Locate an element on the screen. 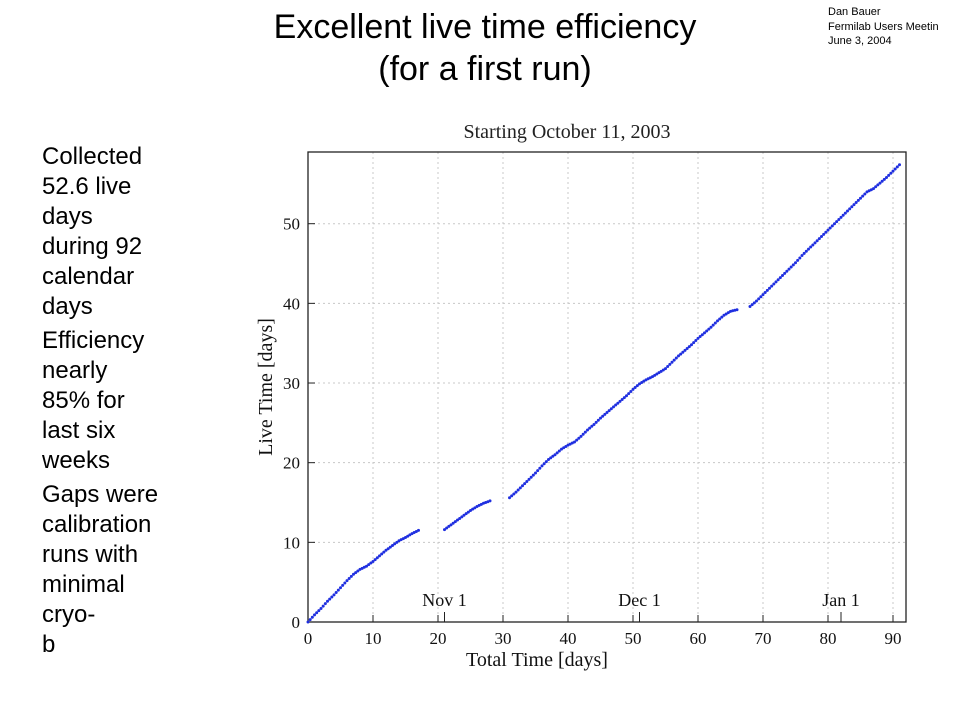 This screenshot has height=720, width=960. bullet-line: 85% for is located at coordinates (83, 400).